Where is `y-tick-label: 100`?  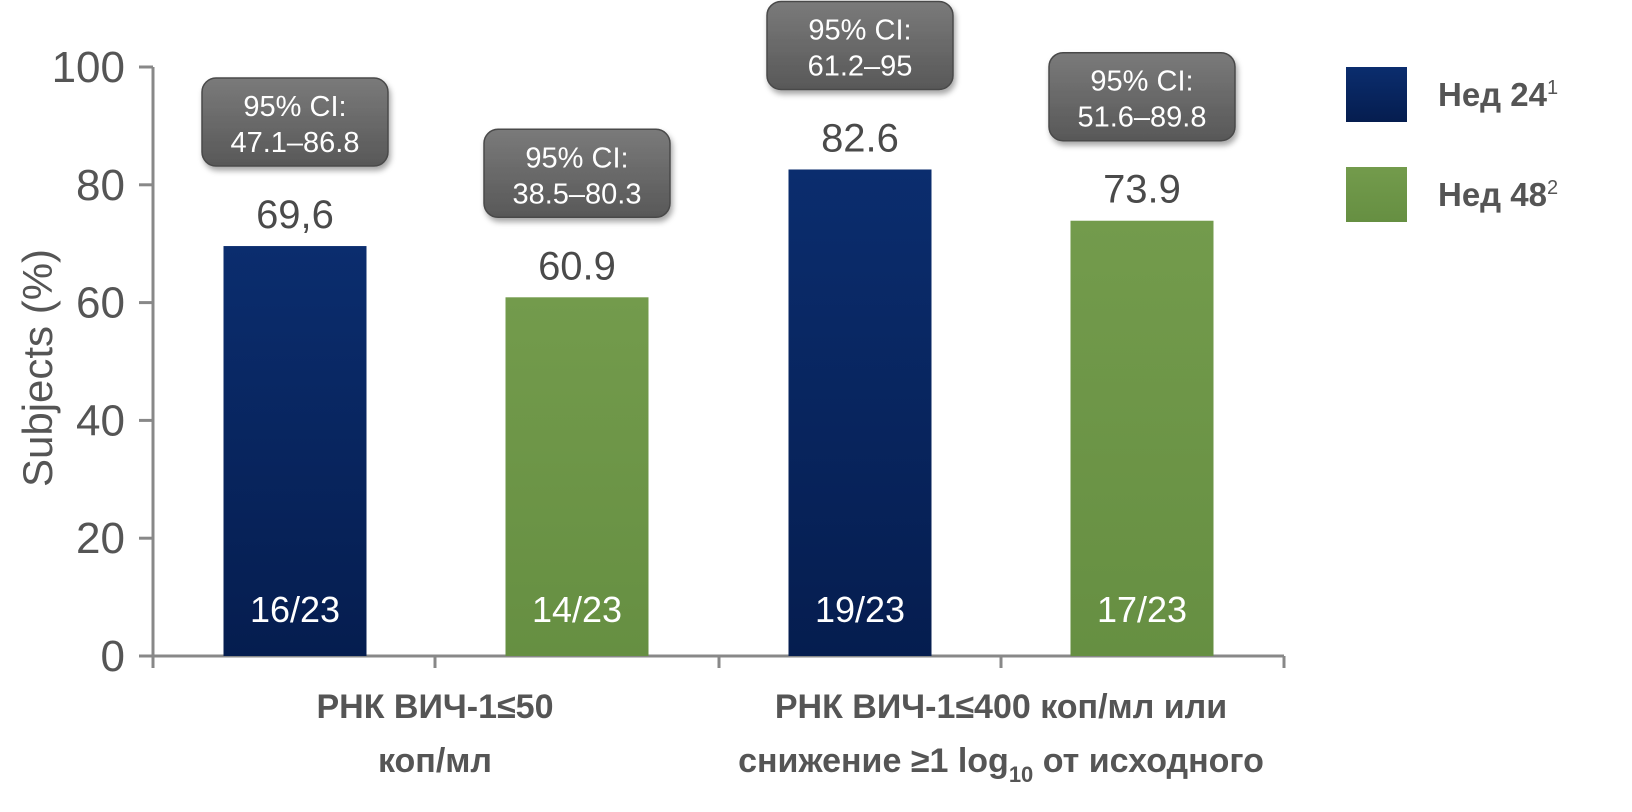 y-tick-label: 100 is located at coordinates (88, 67).